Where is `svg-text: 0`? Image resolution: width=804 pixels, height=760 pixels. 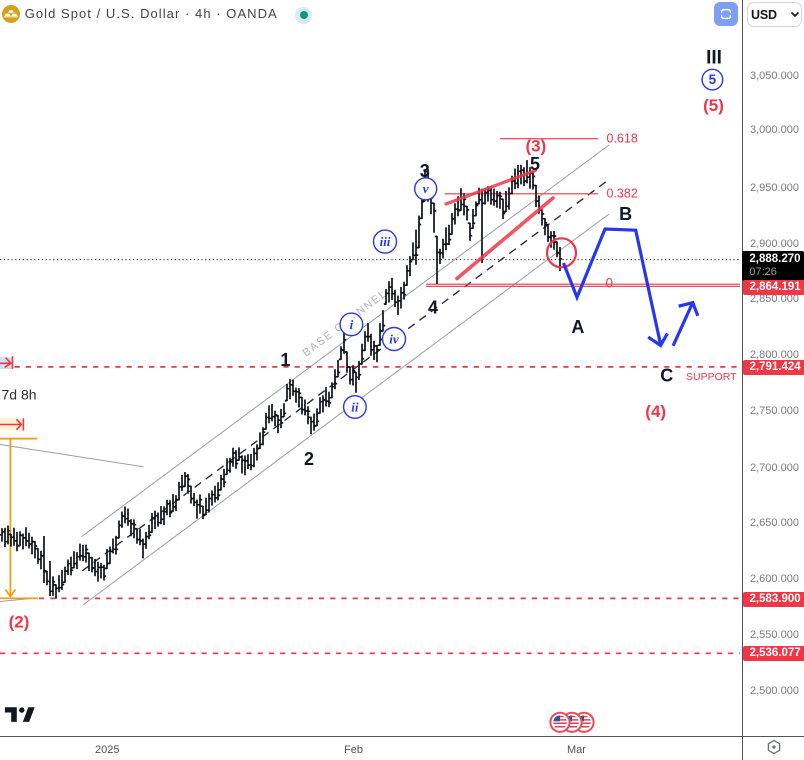 svg-text: 0 is located at coordinates (610, 283).